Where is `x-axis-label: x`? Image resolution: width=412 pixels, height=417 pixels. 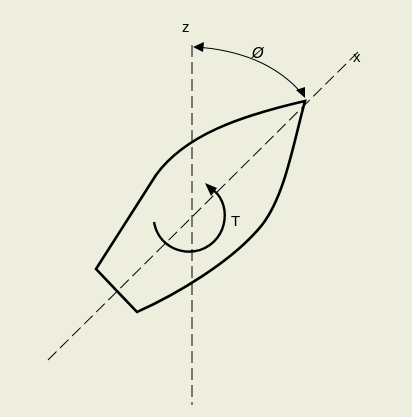 x-axis-label: x is located at coordinates (357, 57).